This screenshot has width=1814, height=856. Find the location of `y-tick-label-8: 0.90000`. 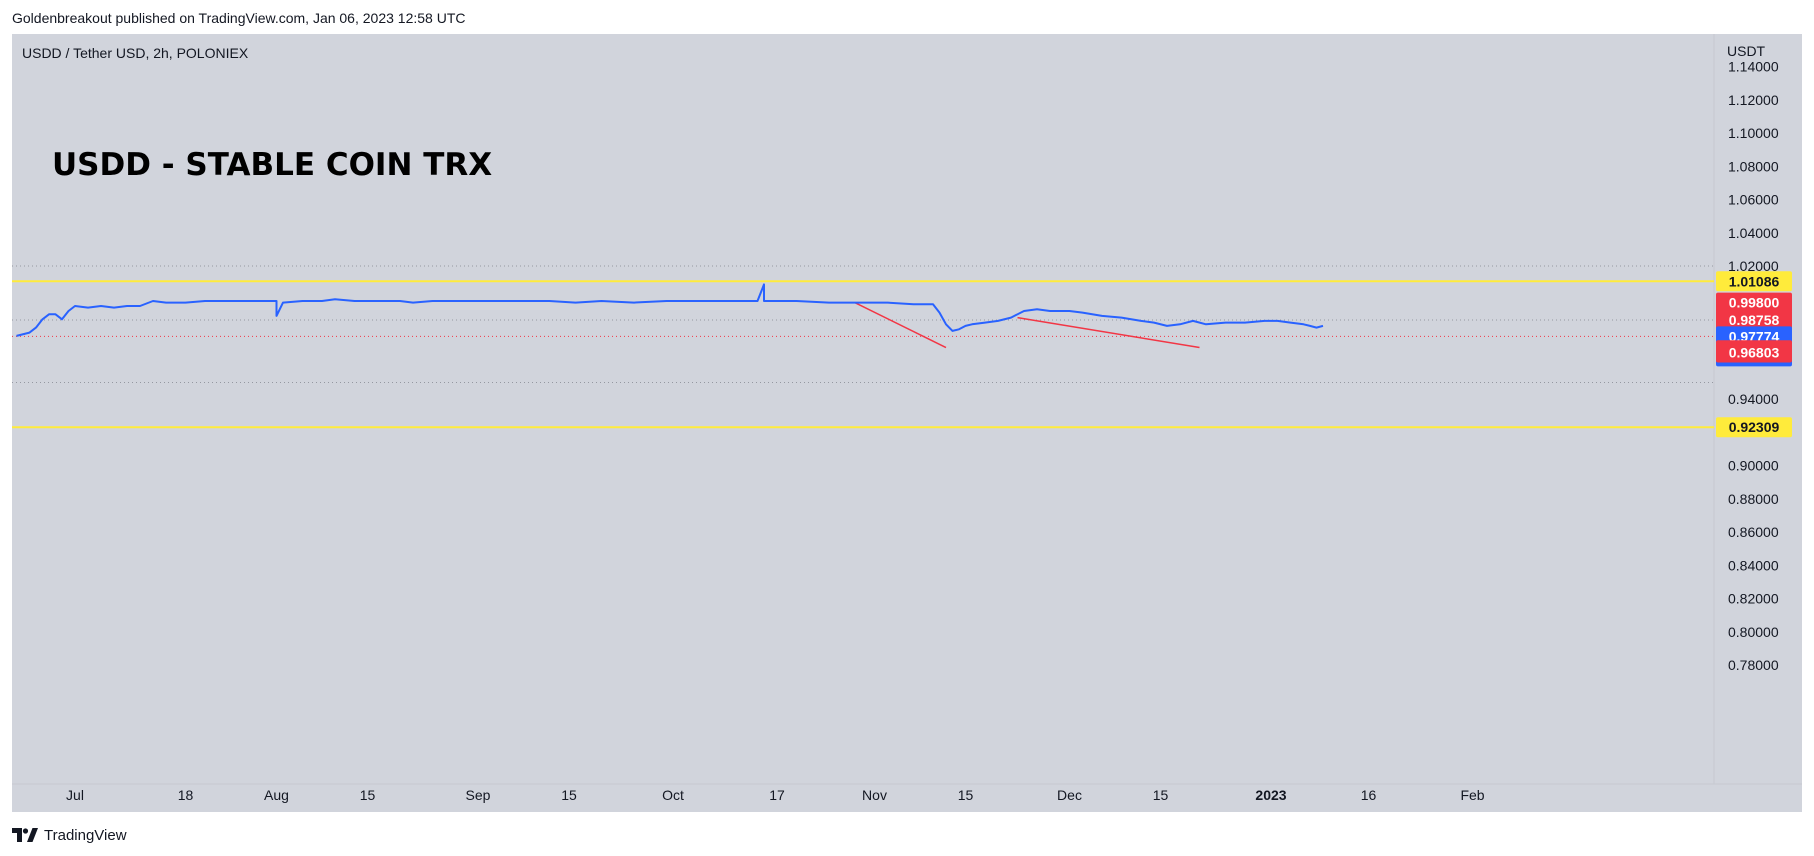

y-tick-label-8: 0.90000 is located at coordinates (1753, 466).